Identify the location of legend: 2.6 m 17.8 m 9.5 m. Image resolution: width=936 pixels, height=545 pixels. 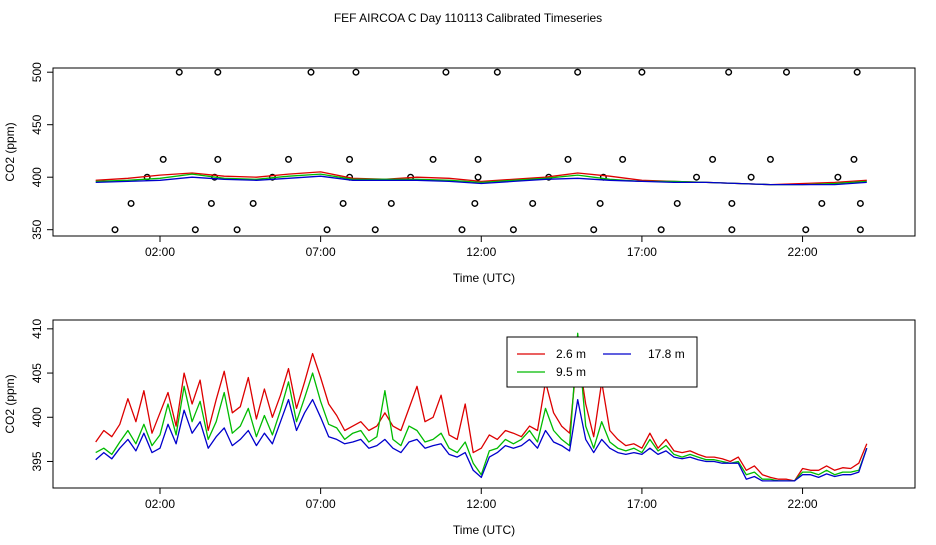
(602, 362).